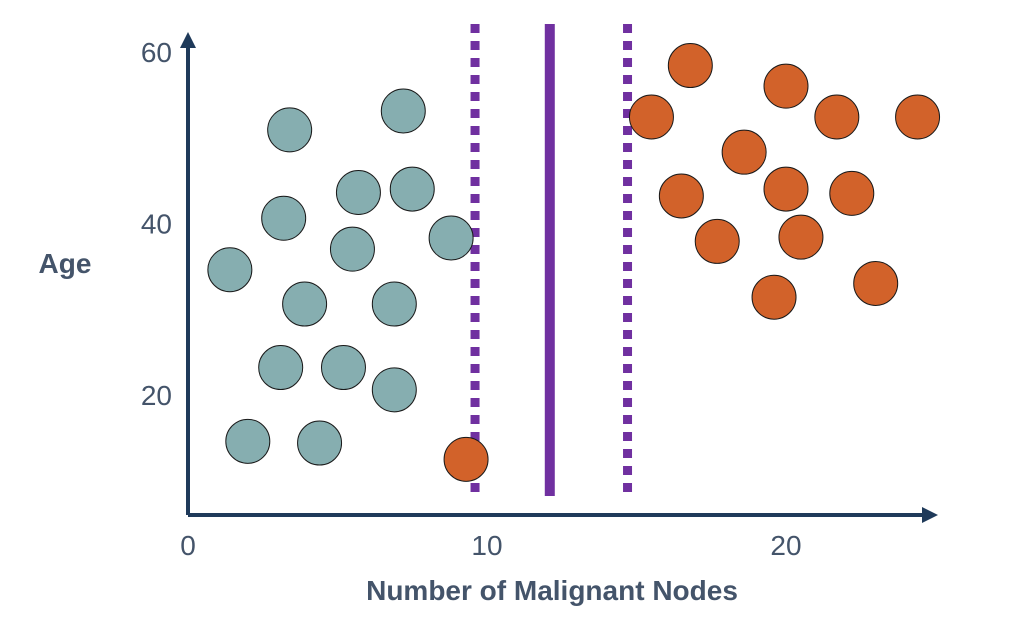 This screenshot has width=1014, height=618. I want to click on threshold-lines, so click(551, 260).